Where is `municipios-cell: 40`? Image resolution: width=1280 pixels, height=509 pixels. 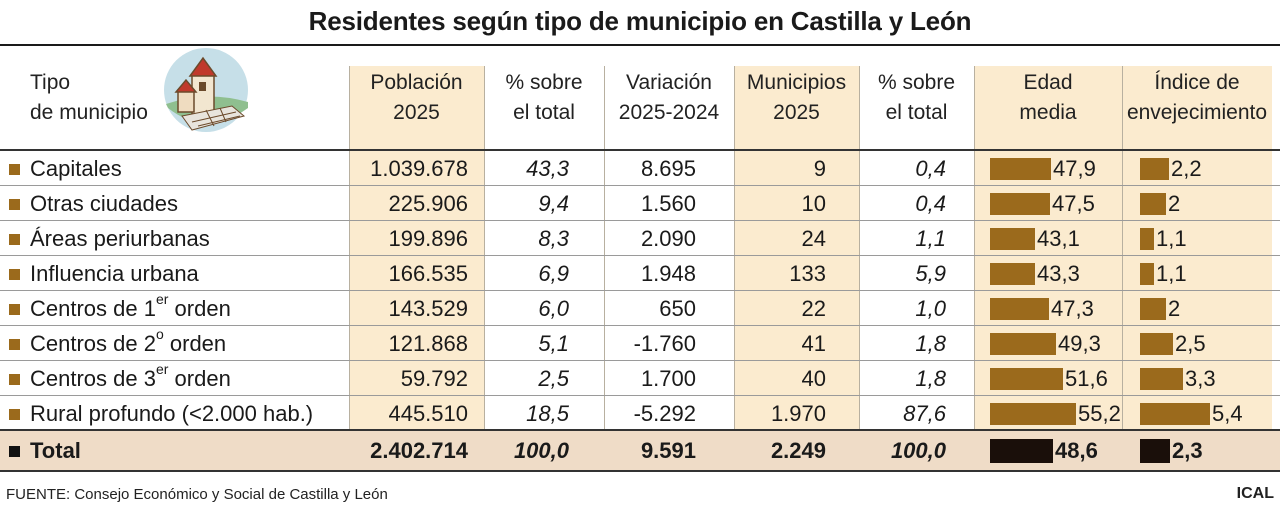
municipios-cell: 40 is located at coordinates (813, 378).